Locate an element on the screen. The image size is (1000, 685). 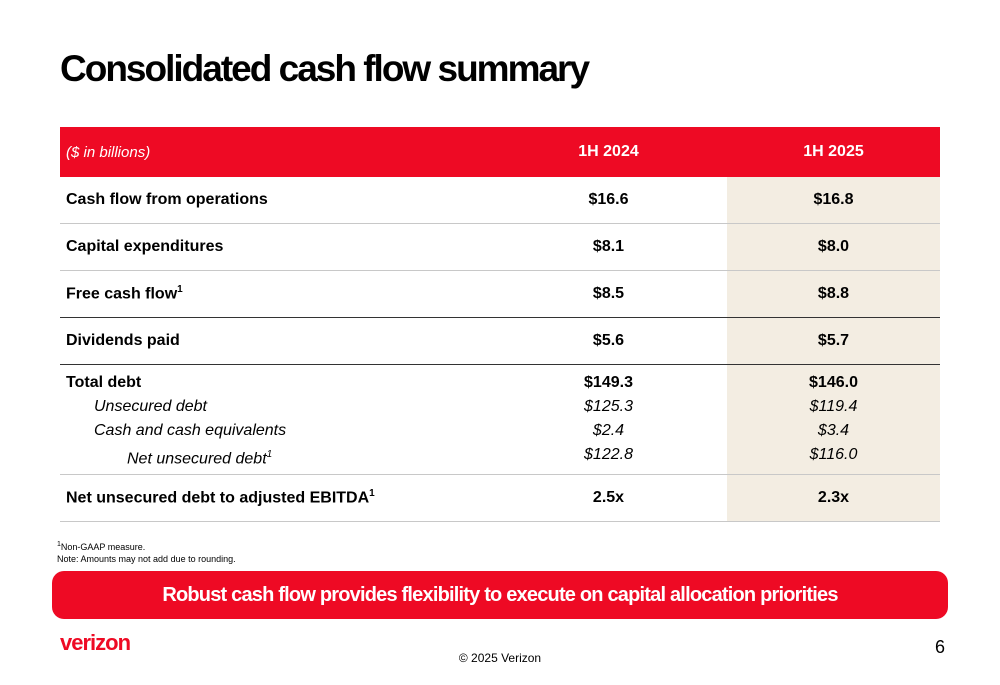
value-1h-2025: $8.8 is located at coordinates (833, 294).